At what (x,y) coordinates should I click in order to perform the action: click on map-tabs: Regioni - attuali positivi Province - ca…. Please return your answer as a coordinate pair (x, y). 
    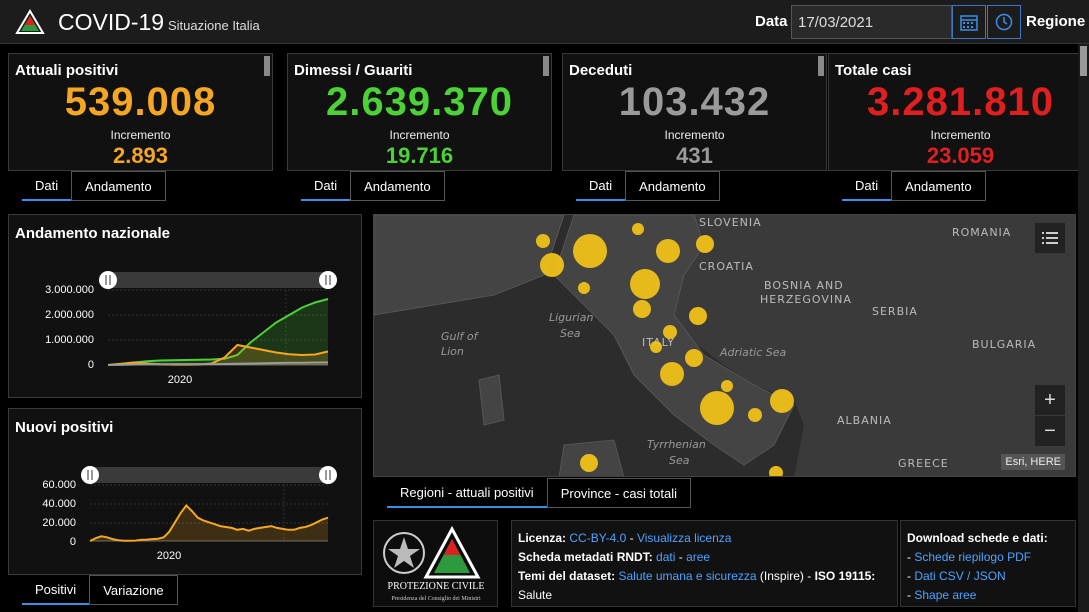
    Looking at the image, I should click on (539, 493).